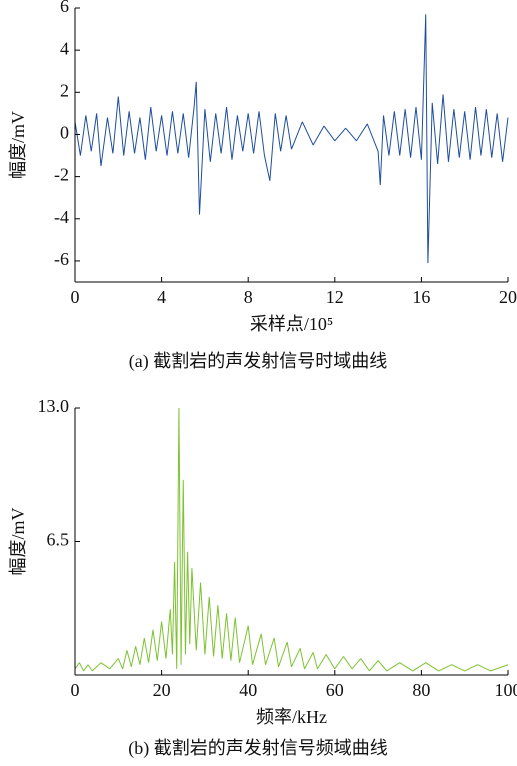  I want to click on caption: (a) 截割岩的声发射信号时域曲线, so click(258, 361).